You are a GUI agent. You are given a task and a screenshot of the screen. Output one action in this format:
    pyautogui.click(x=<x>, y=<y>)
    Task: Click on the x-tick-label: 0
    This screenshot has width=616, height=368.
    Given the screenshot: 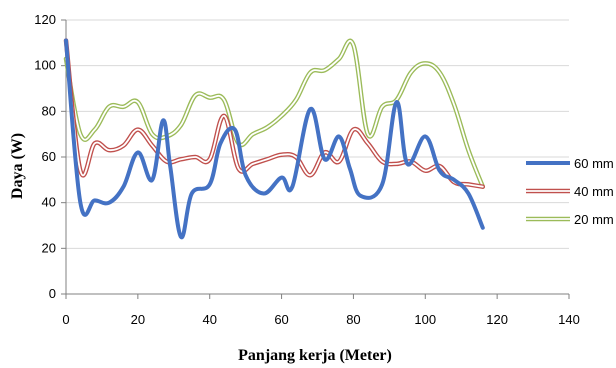 What is the action you would take?
    pyautogui.click(x=65, y=319)
    